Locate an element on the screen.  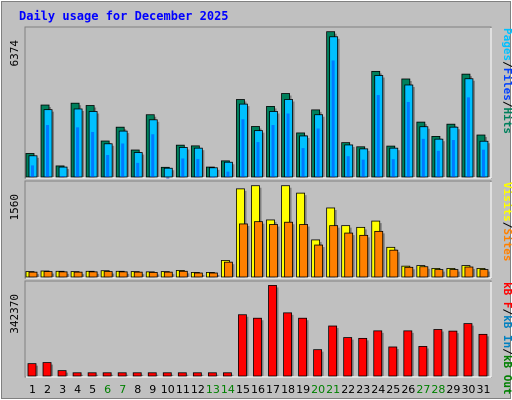
chart-title: Daily usage for December 2025 is located at coordinates (124, 16).